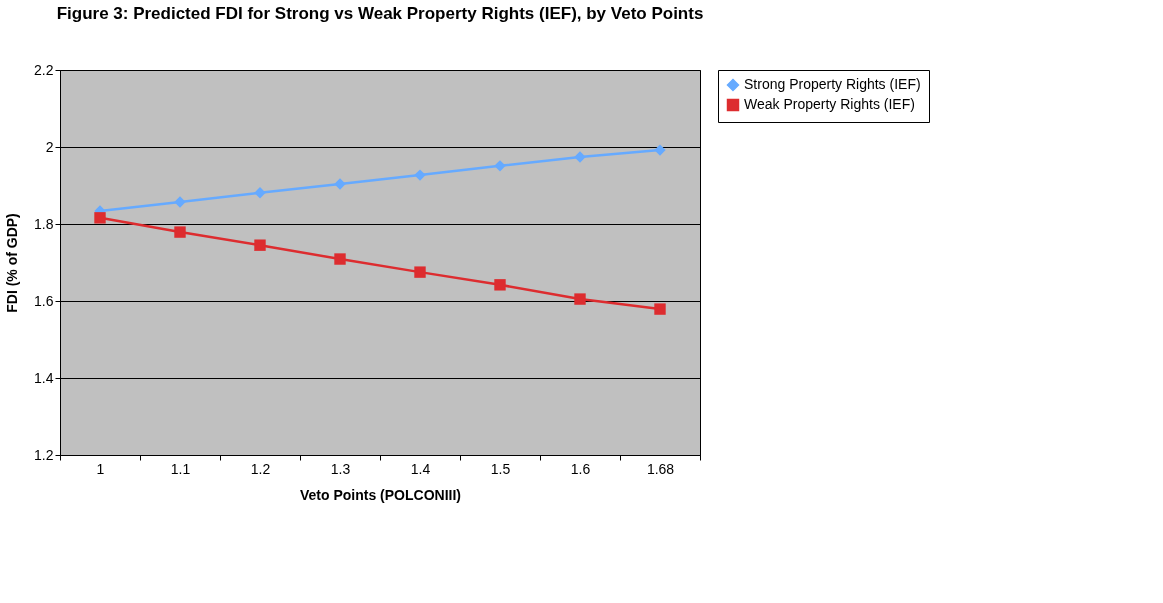  Describe the element at coordinates (44, 223) in the screenshot. I see `y-tick-label: 1.8` at that location.